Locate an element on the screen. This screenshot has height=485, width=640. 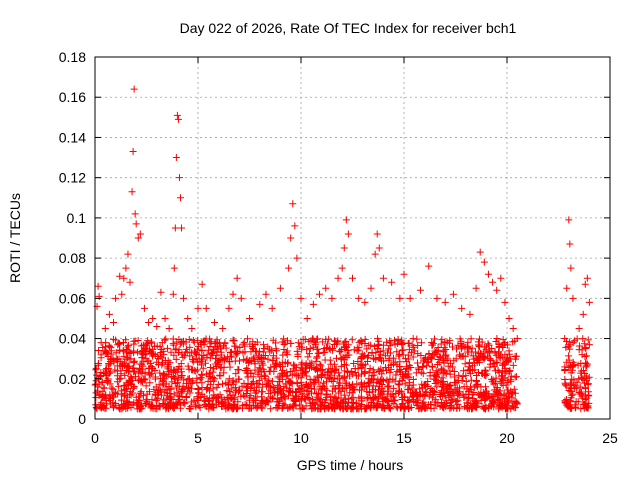
x-tick-label: 0 is located at coordinates (95, 438).